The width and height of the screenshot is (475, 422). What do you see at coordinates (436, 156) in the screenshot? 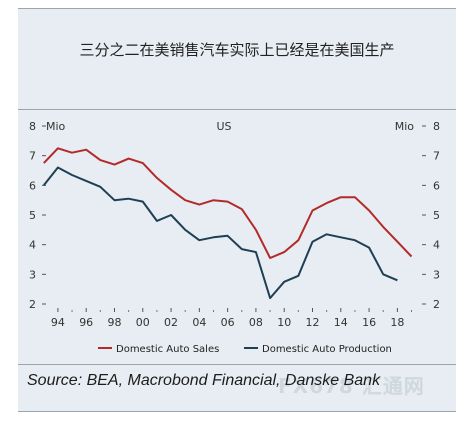
I see `y-tick-label-right: 7` at bounding box center [436, 156].